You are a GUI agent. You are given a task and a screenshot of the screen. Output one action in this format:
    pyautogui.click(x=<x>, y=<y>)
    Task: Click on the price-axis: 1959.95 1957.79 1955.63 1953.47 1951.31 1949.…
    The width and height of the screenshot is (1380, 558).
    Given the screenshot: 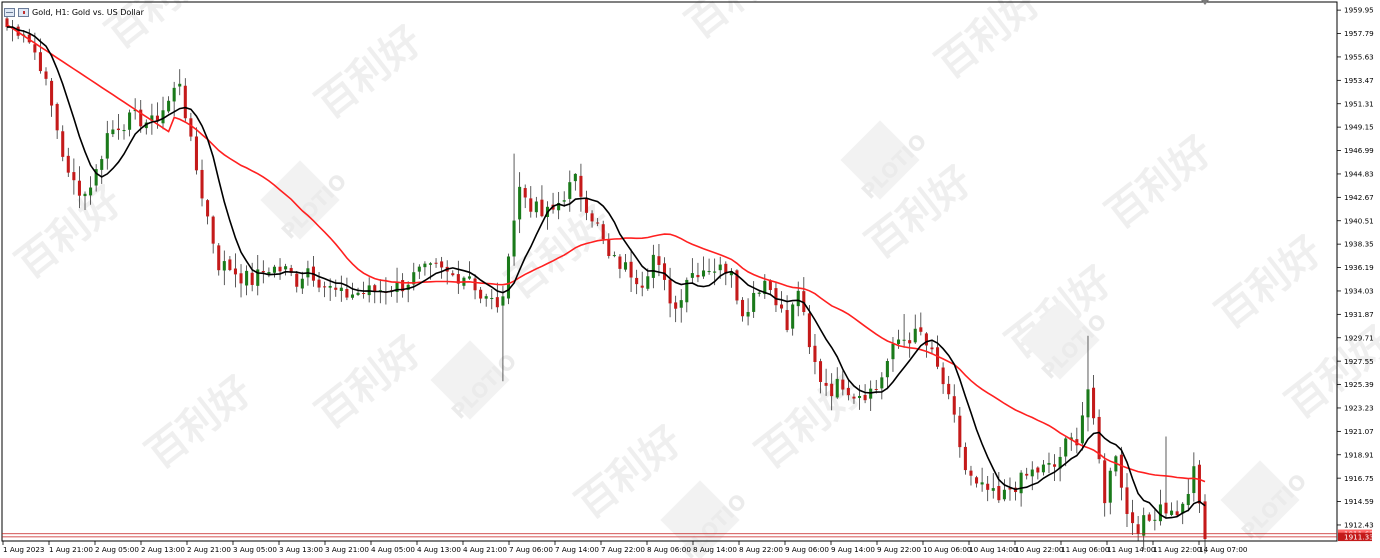 What is the action you would take?
    pyautogui.click(x=1355, y=268)
    